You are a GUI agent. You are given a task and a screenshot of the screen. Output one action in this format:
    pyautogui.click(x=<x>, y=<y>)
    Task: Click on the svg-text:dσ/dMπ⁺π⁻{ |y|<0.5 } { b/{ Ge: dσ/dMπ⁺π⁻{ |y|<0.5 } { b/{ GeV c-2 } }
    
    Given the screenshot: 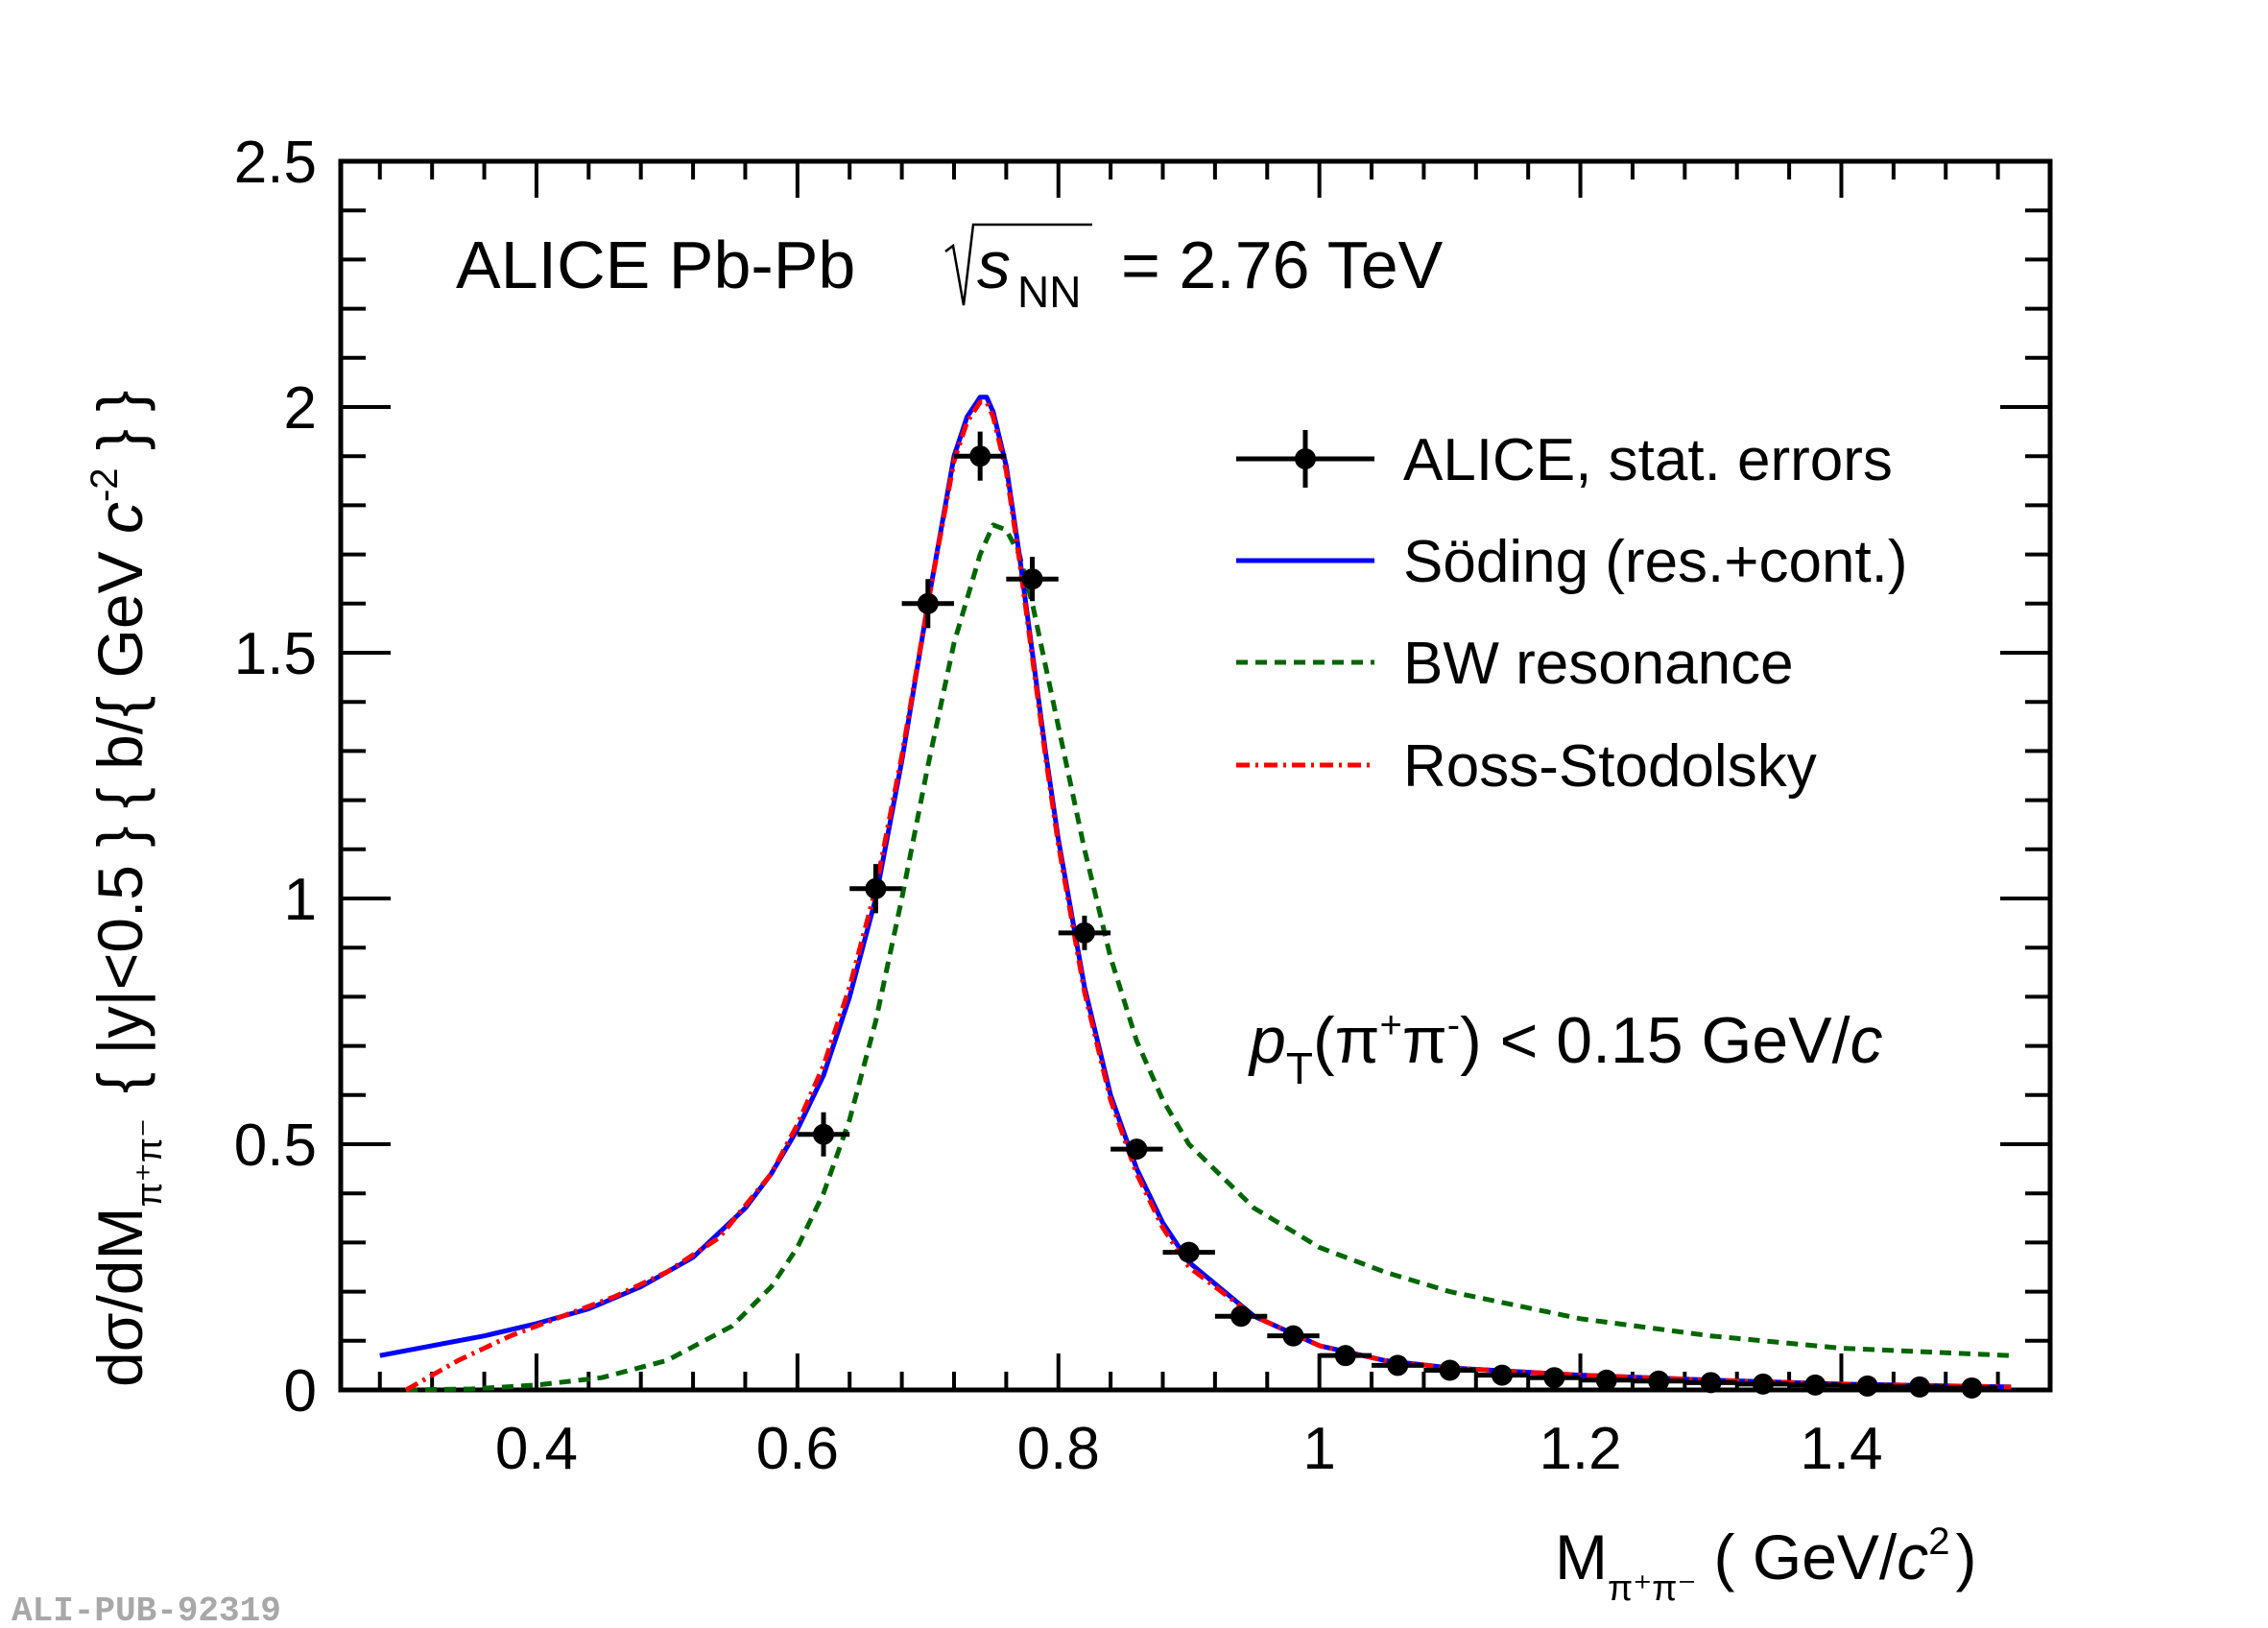 What is the action you would take?
    pyautogui.click(x=127, y=889)
    